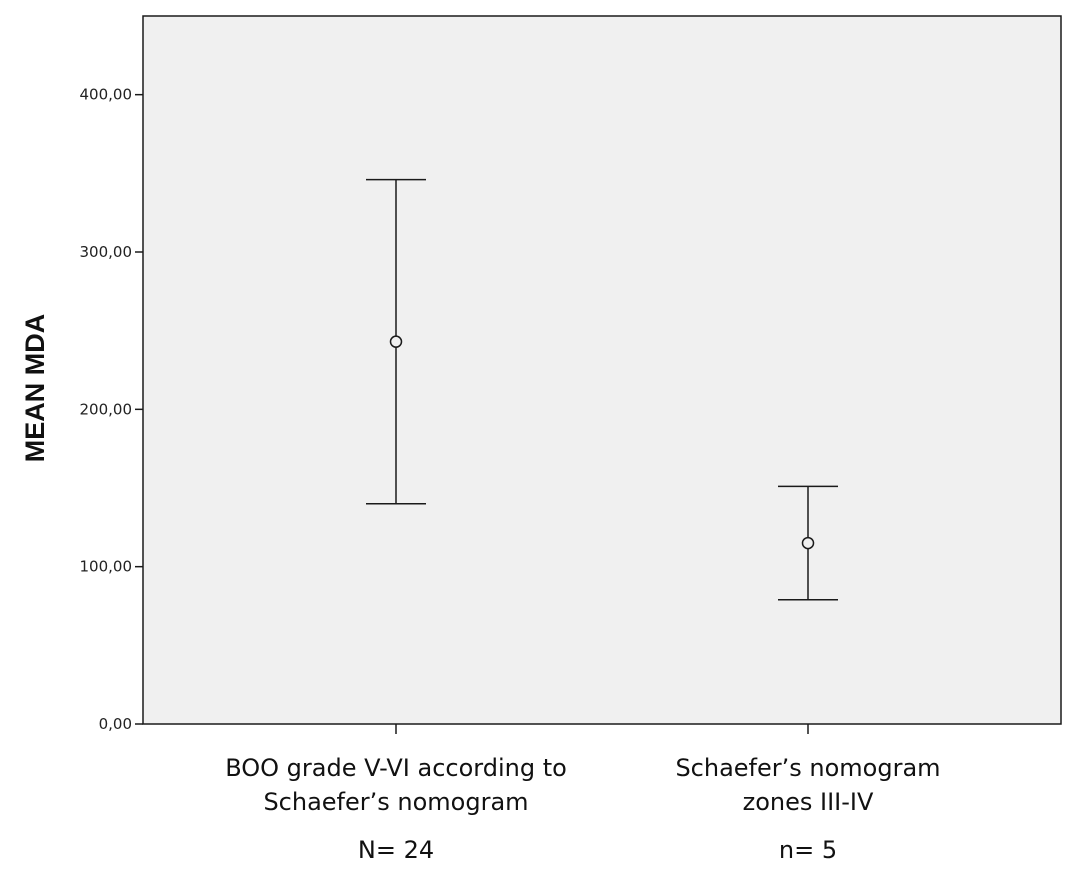  Describe the element at coordinates (602, 729) in the screenshot. I see `x-axis` at that location.